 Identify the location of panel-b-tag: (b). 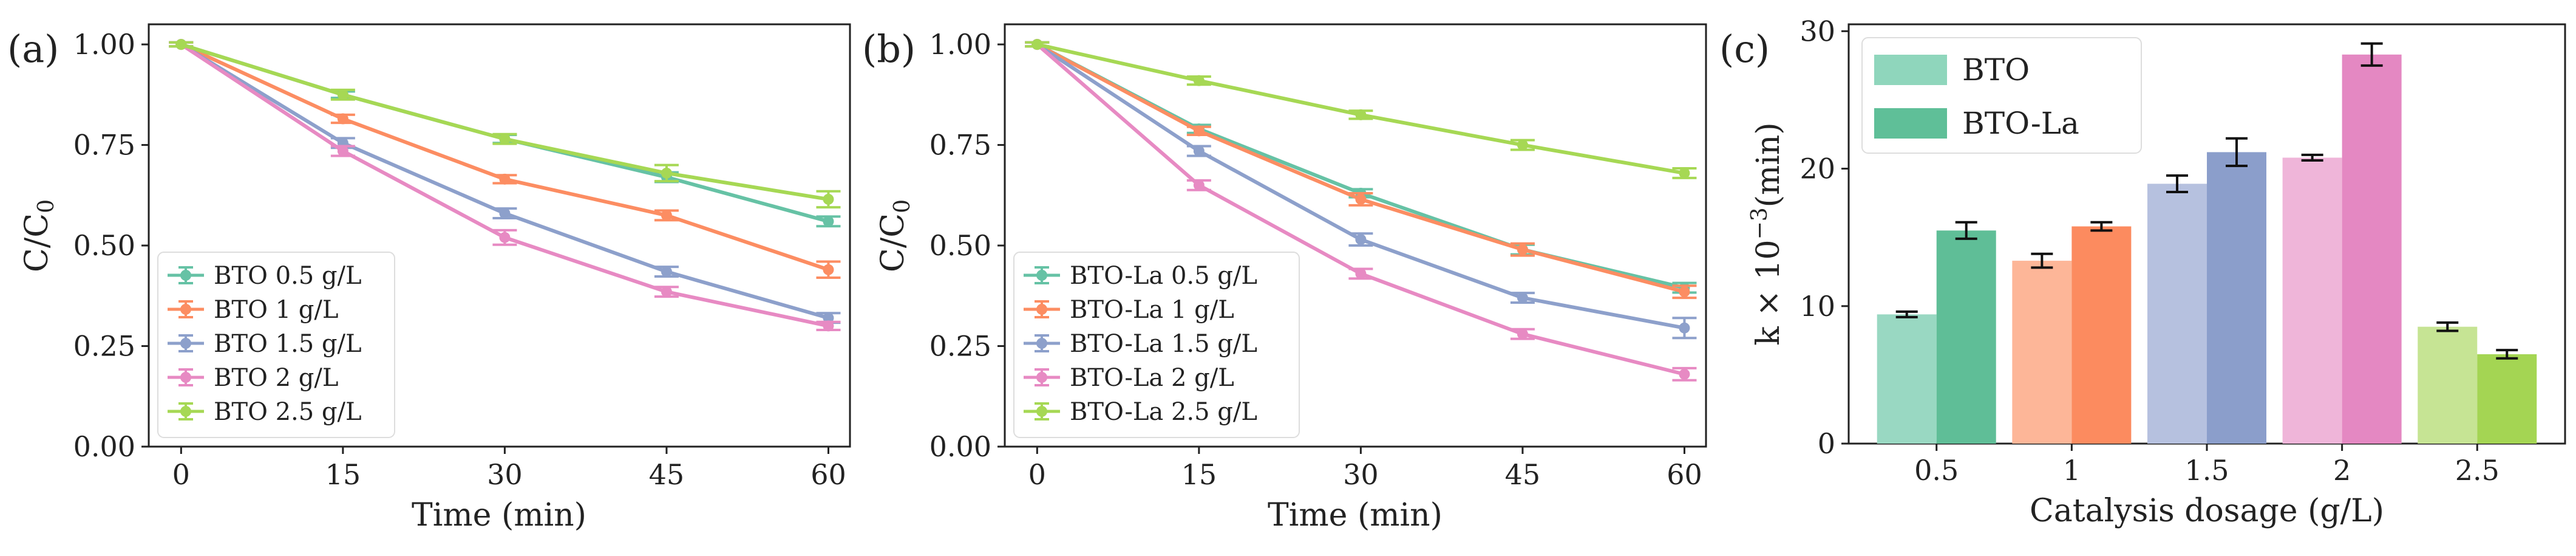
(889, 49).